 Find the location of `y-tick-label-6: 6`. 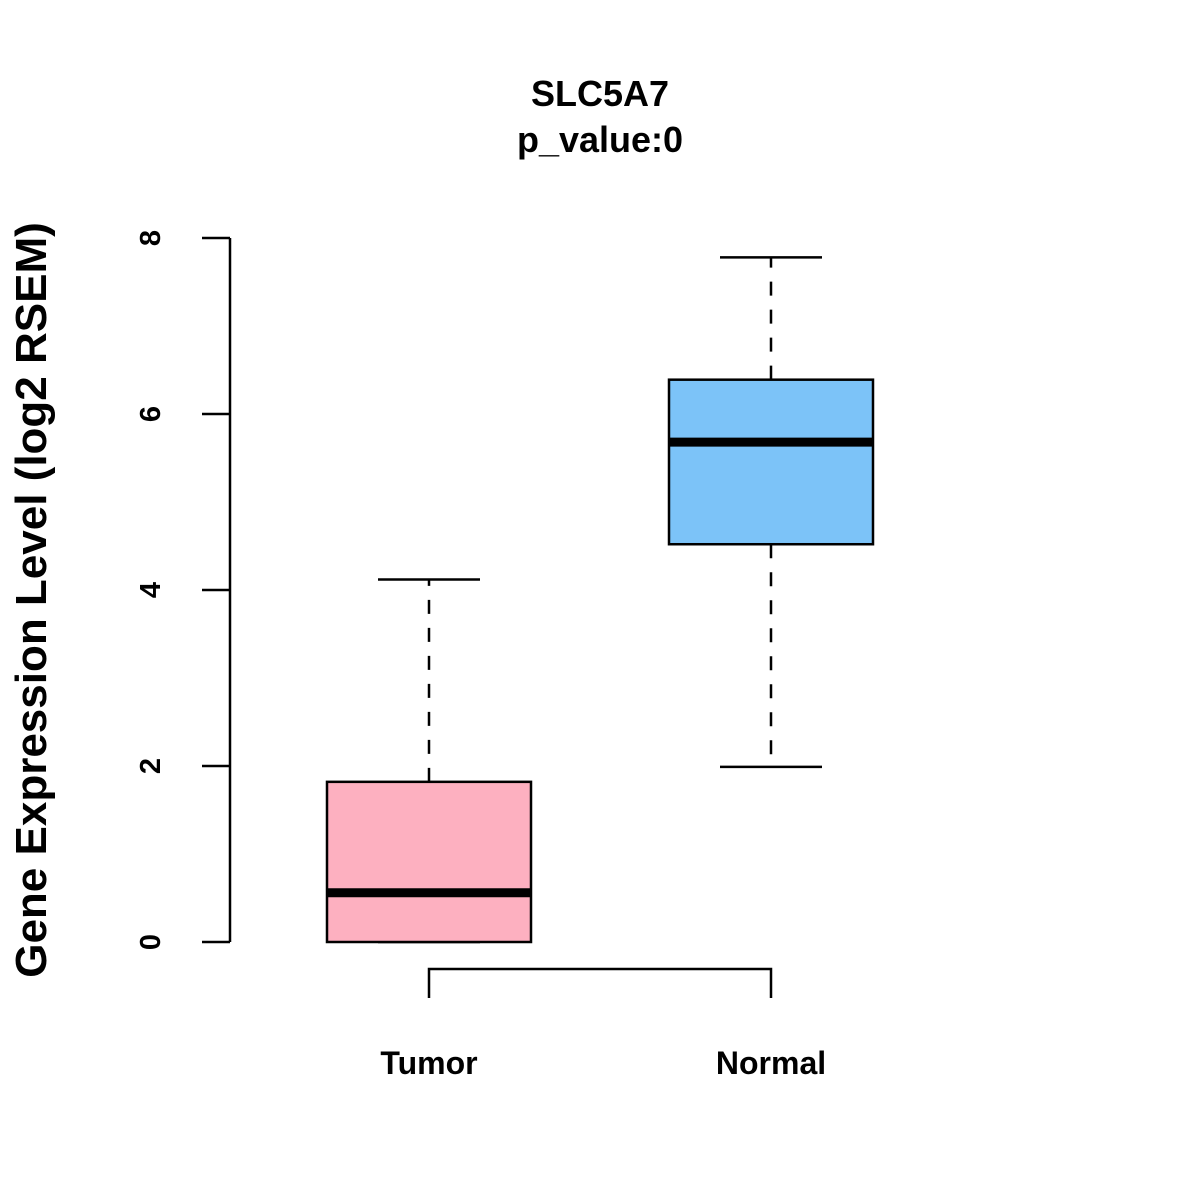

y-tick-label-6: 6 is located at coordinates (151, 414).